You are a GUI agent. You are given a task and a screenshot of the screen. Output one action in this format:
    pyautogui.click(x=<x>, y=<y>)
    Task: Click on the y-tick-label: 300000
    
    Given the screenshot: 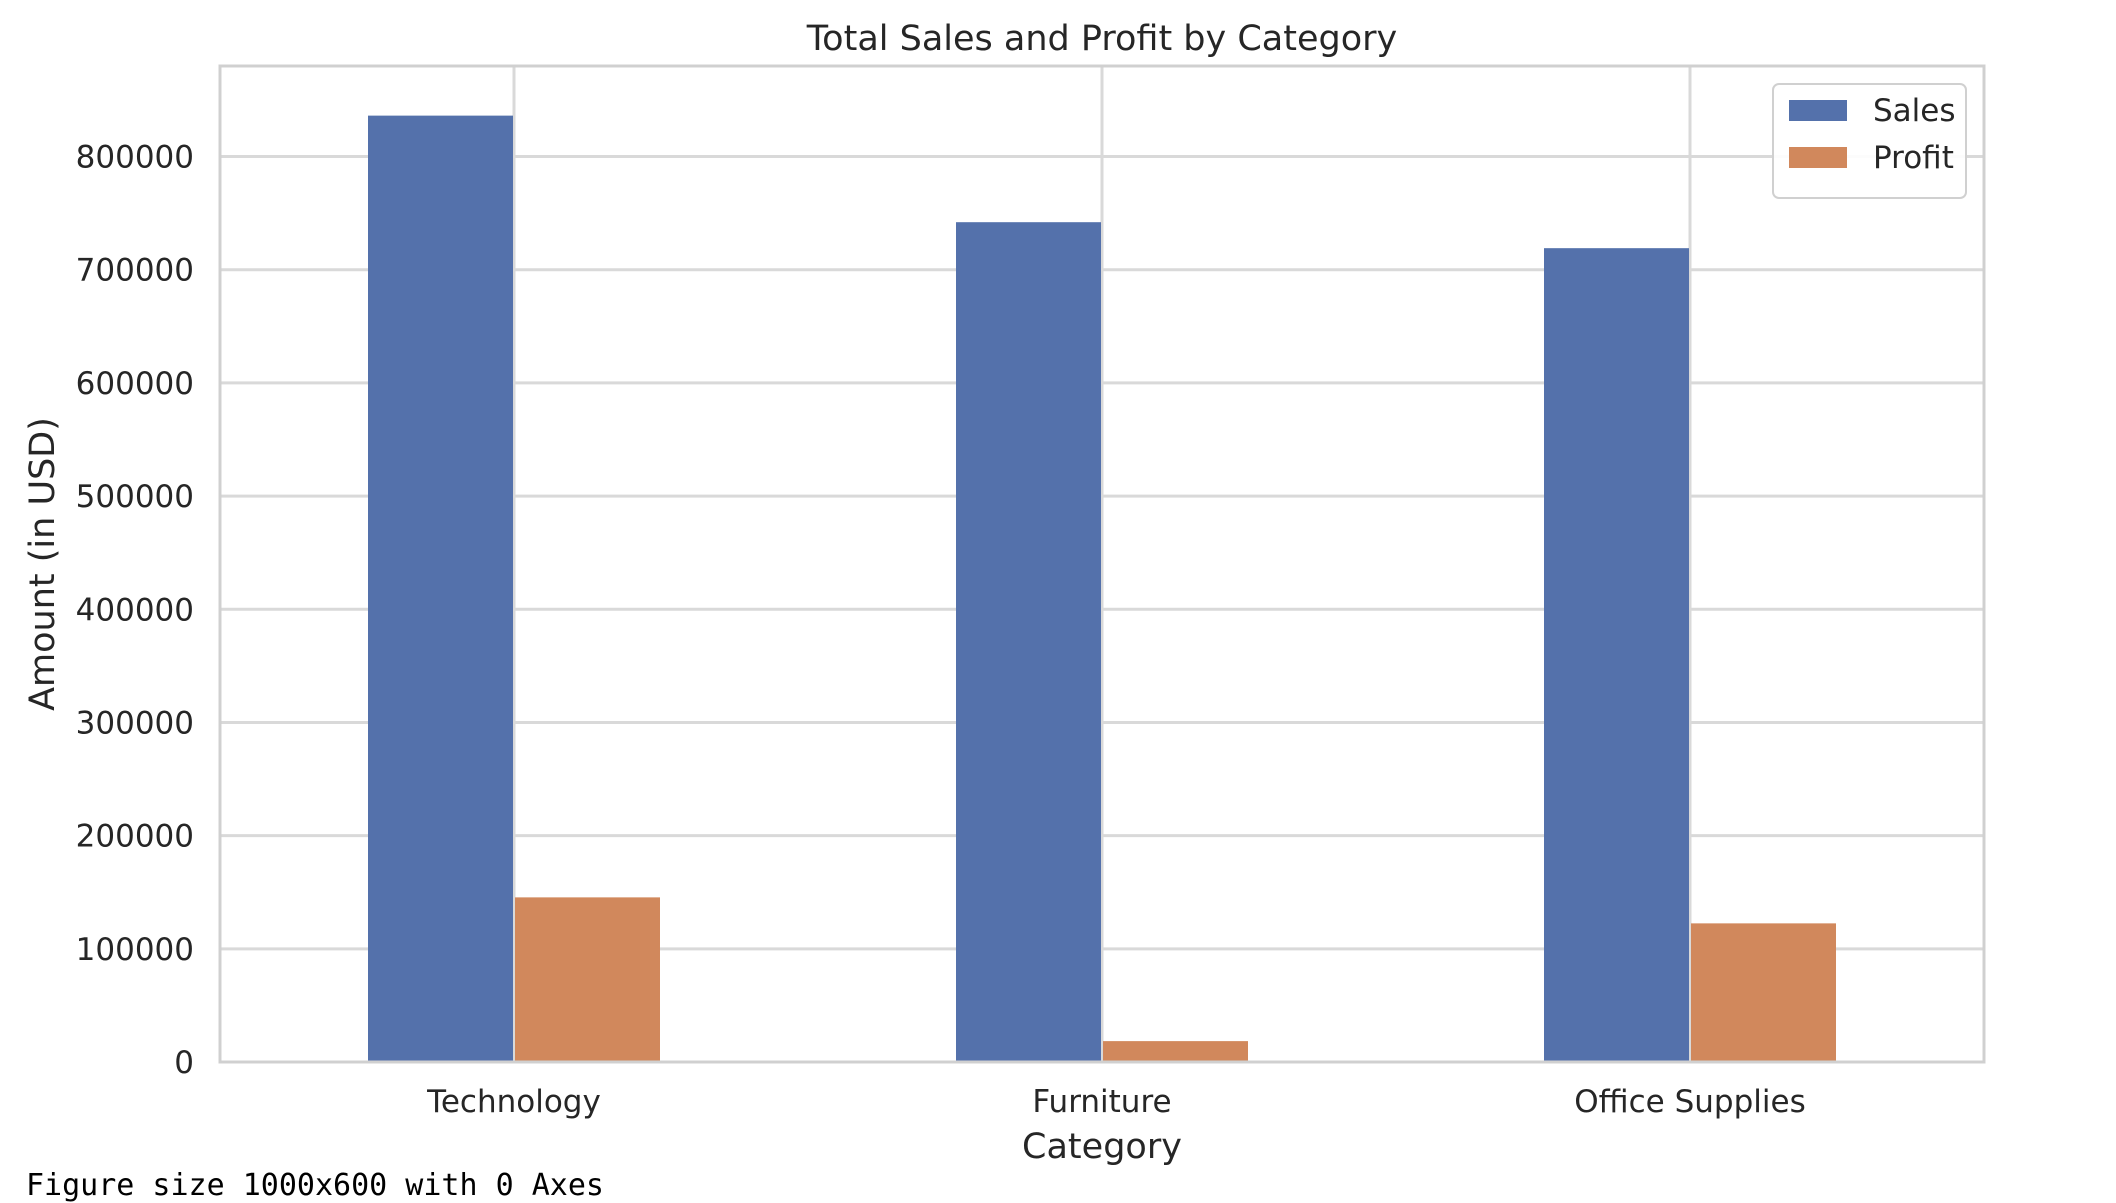 What is the action you would take?
    pyautogui.click(x=135, y=723)
    